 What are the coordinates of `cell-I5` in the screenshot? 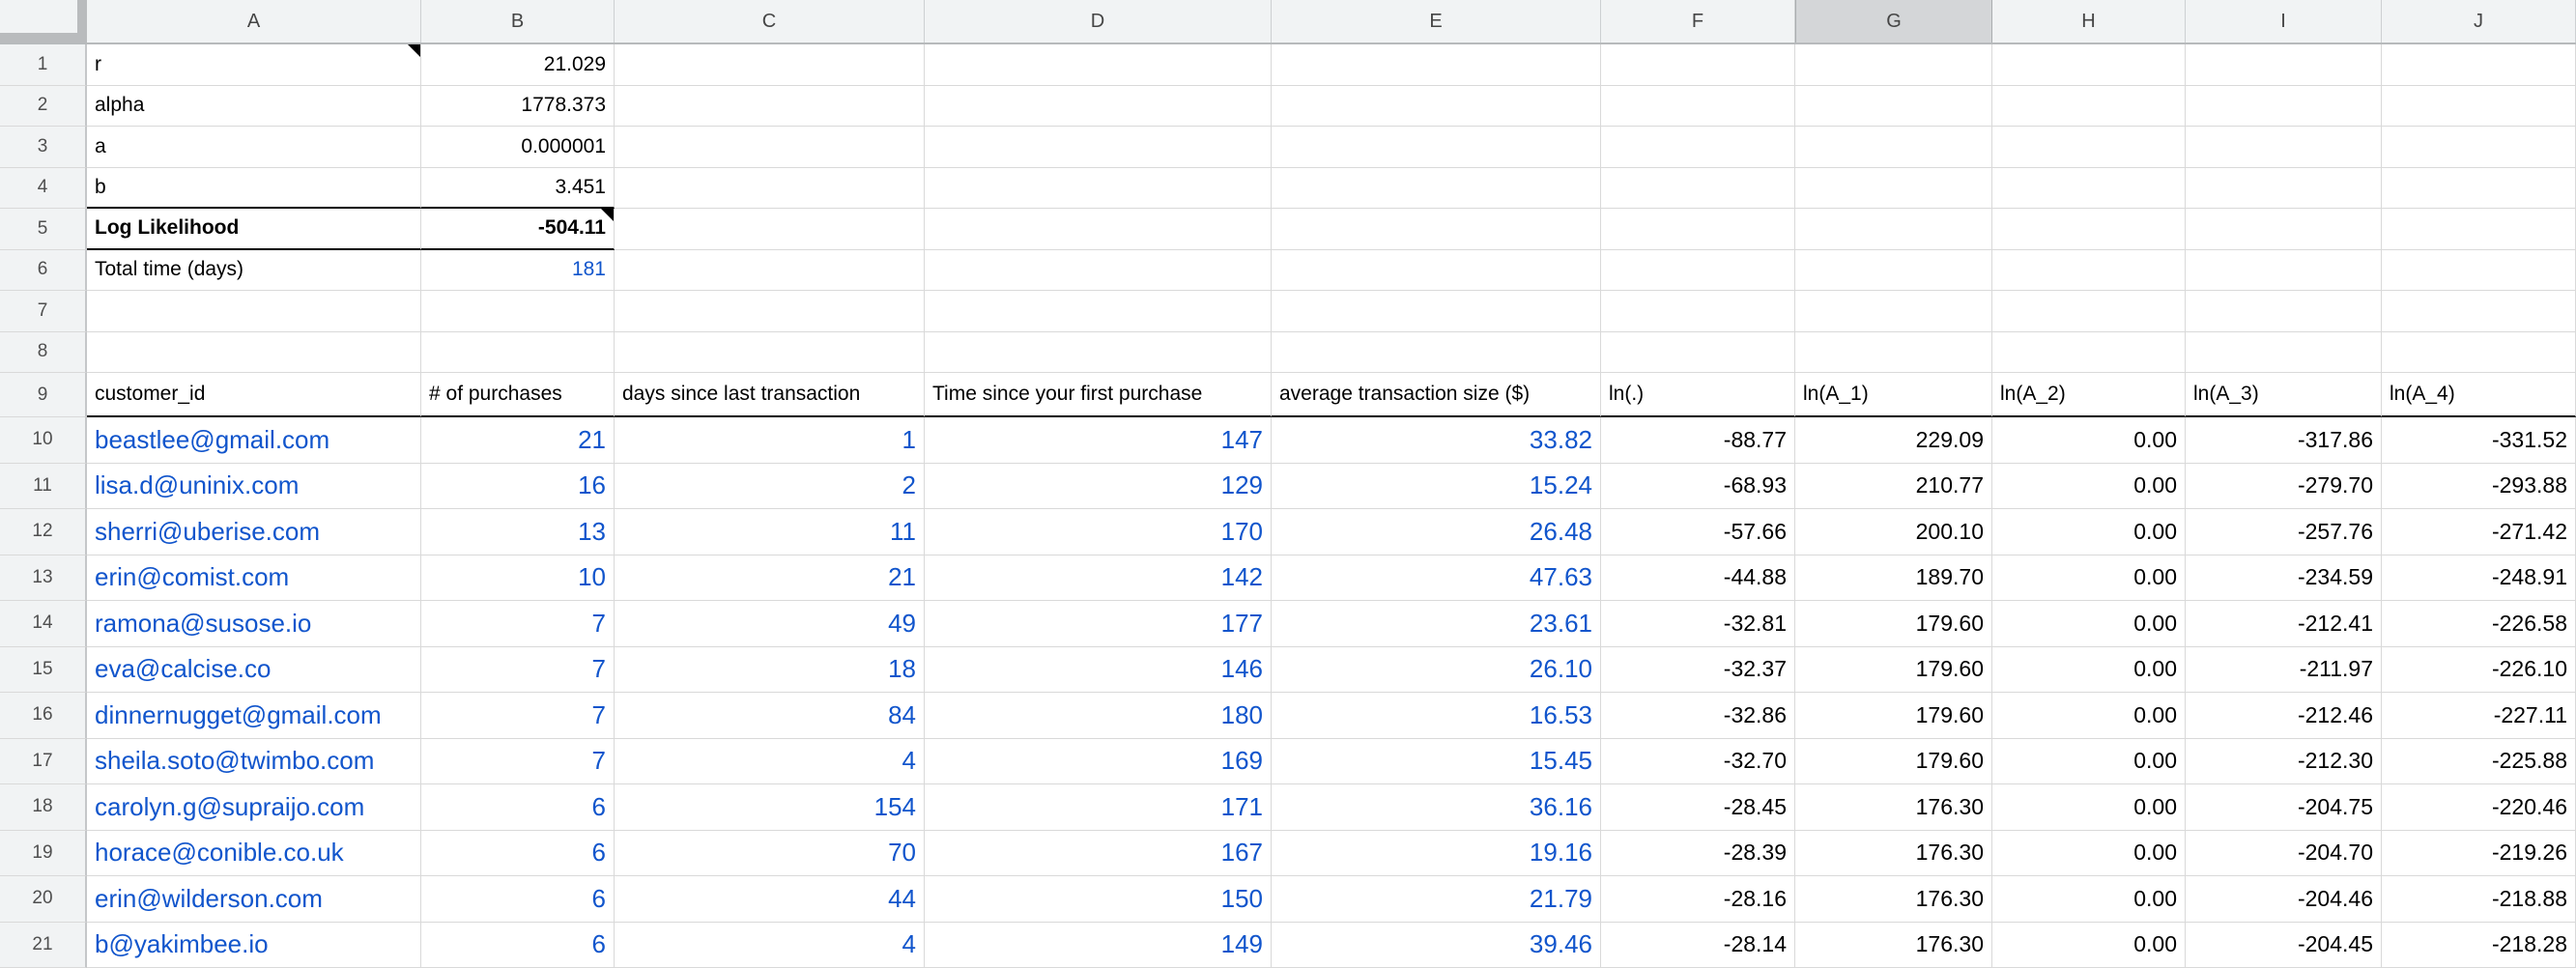 It's located at (2284, 229).